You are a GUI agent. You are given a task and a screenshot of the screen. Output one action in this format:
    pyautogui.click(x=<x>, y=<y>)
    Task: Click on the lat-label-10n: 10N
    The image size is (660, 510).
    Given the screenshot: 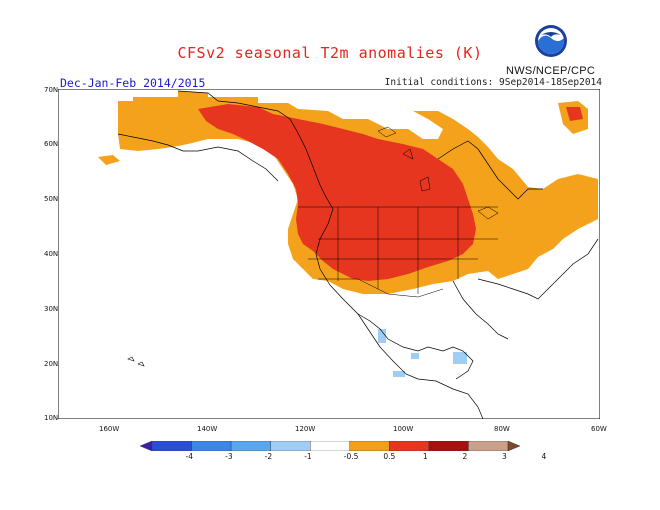 What is the action you would take?
    pyautogui.click(x=51, y=418)
    